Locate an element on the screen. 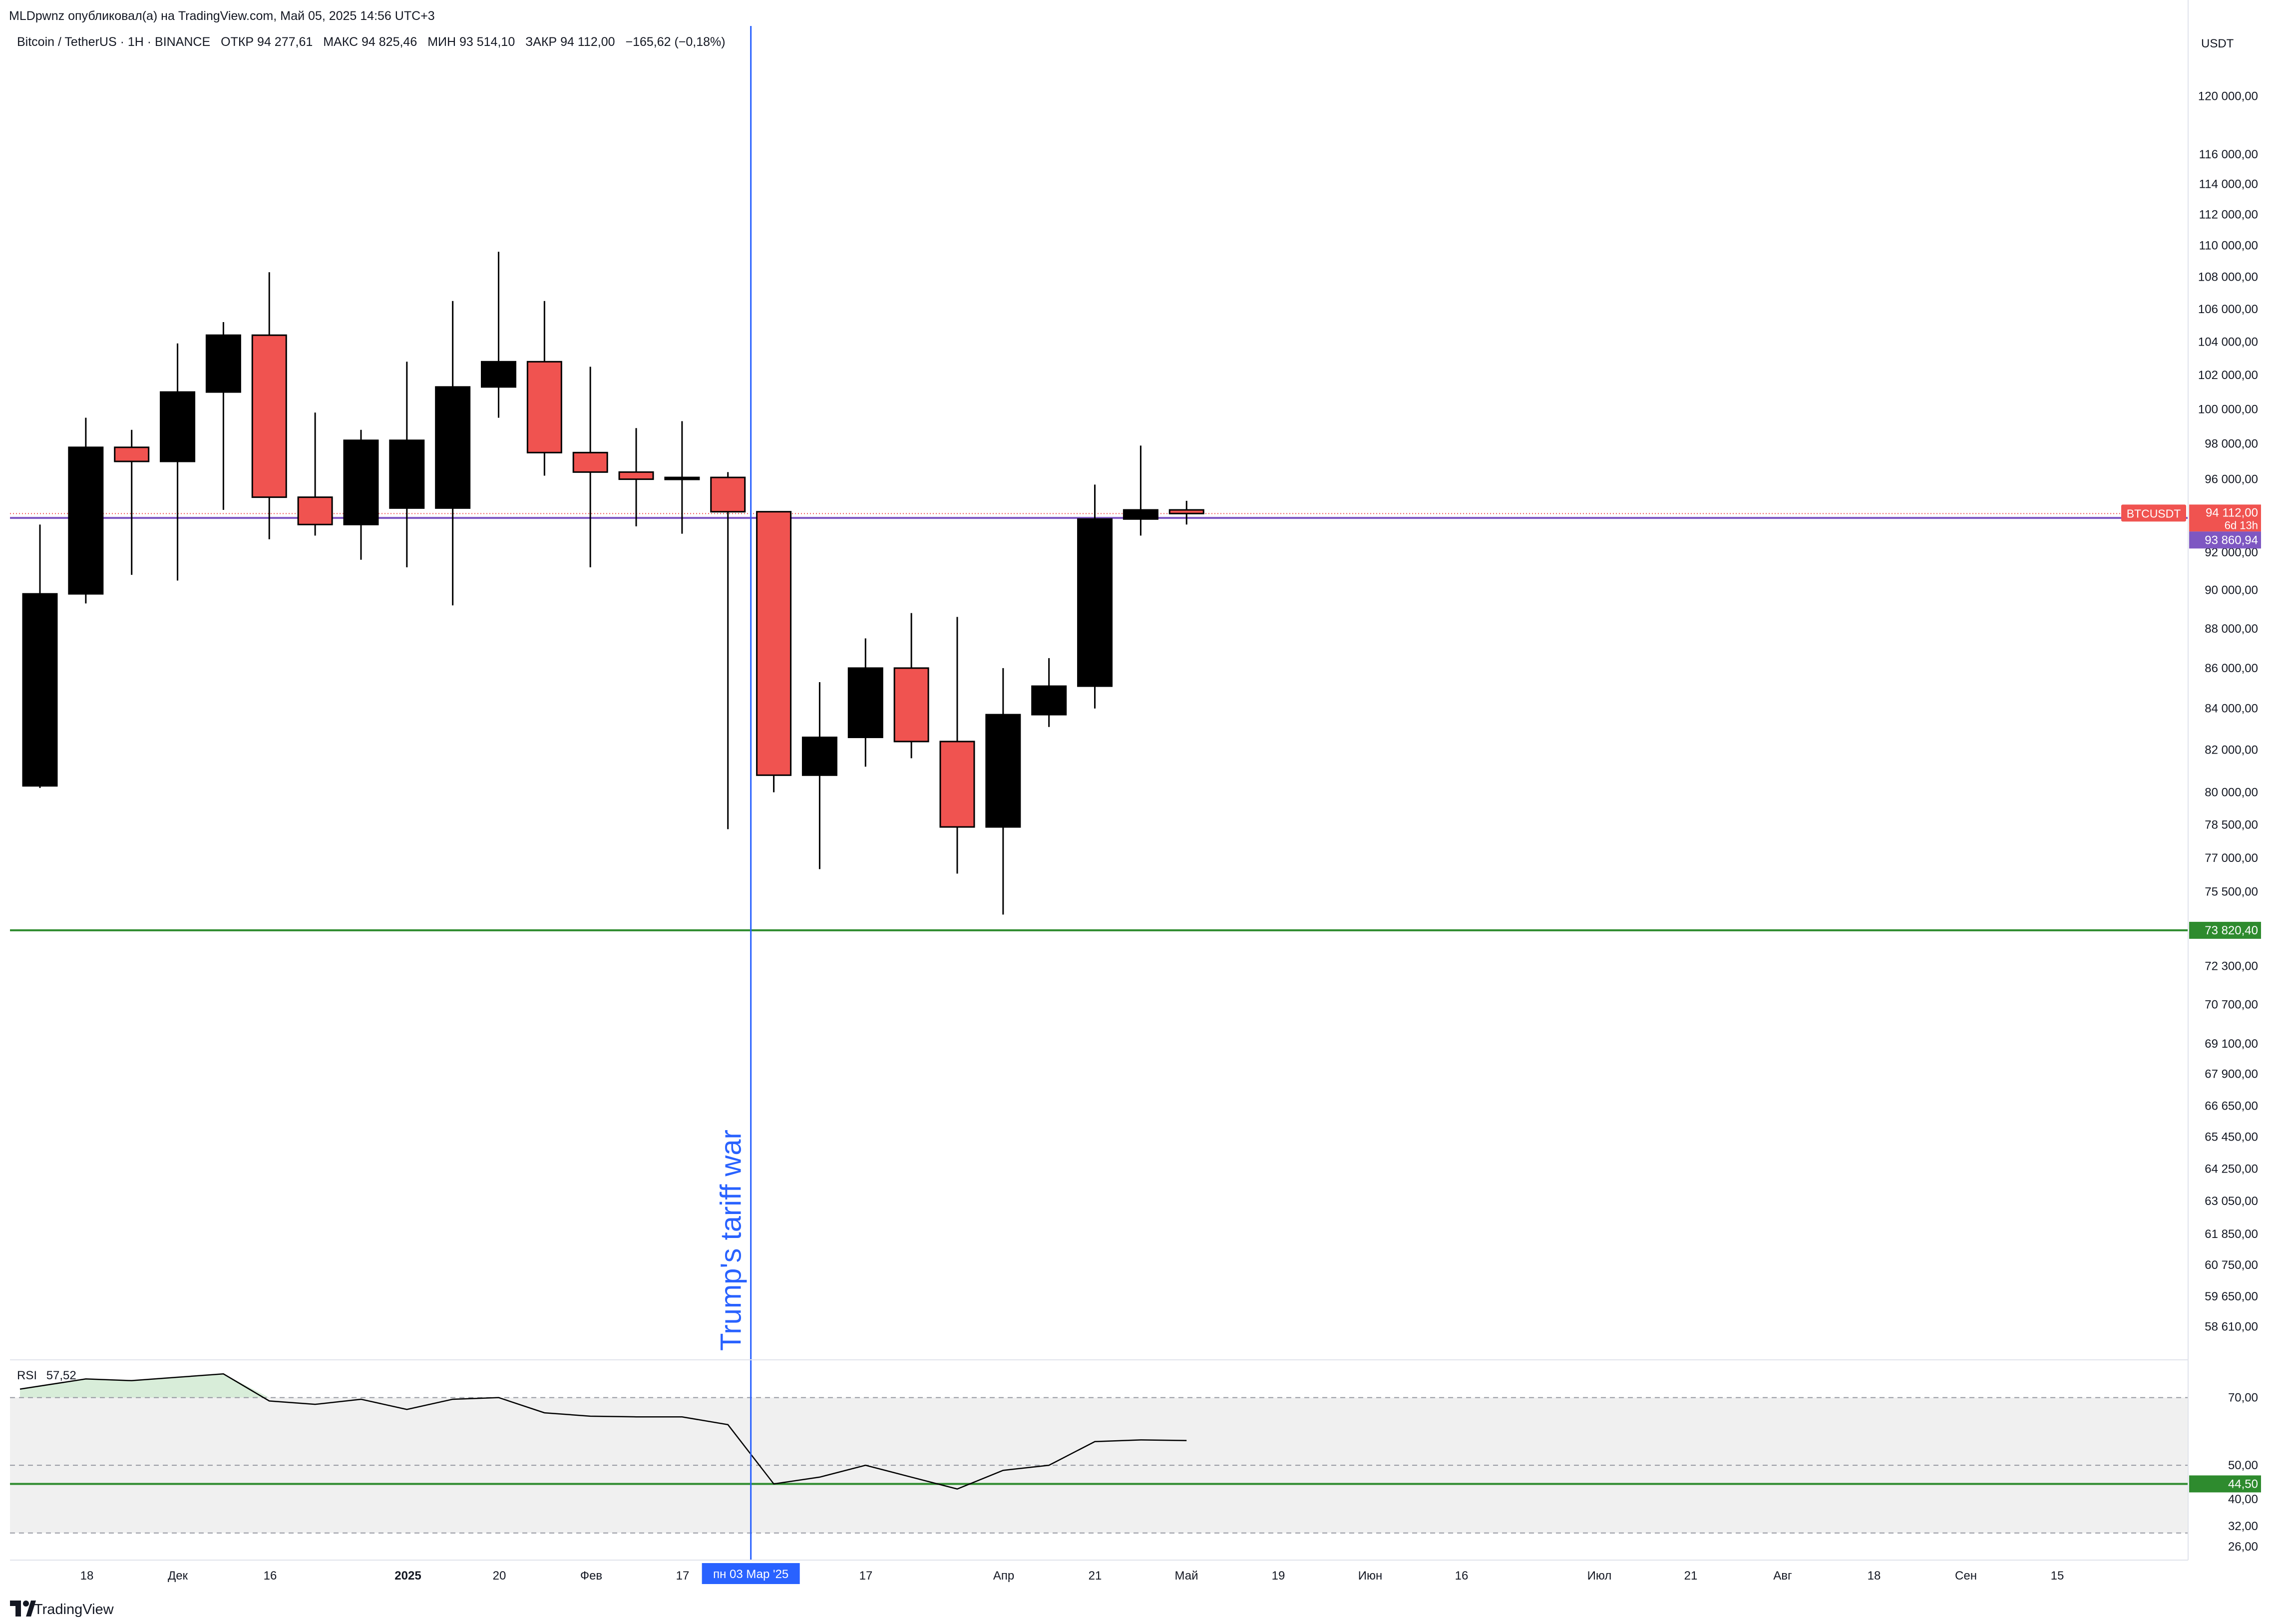  rsi-axis-ticks: 70,00 50,00 40,00 32,00 26,00 is located at coordinates (2243, 1472).